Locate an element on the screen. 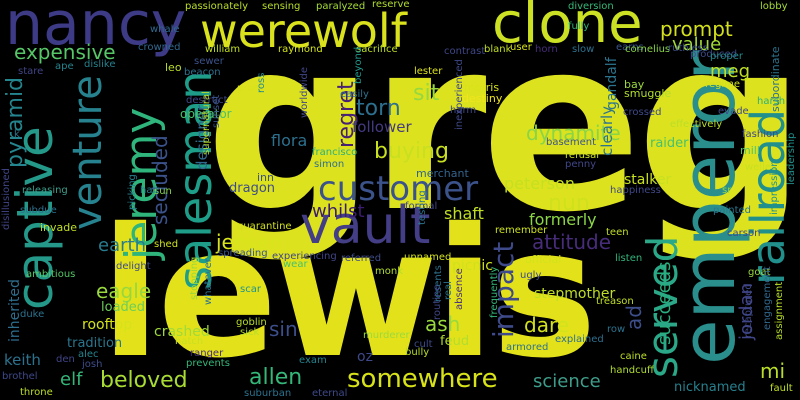 This screenshot has height=400, width=800. cloud-word: ugly is located at coordinates (531, 275).